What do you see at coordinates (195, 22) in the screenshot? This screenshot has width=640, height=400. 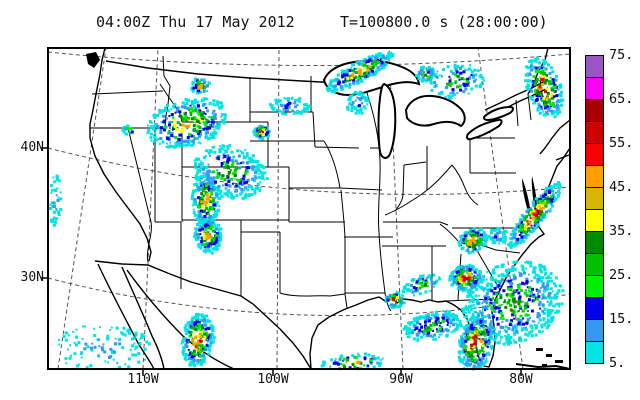 I see `title-datetime: 04:00Z Thu 17 May 2012` at bounding box center [195, 22].